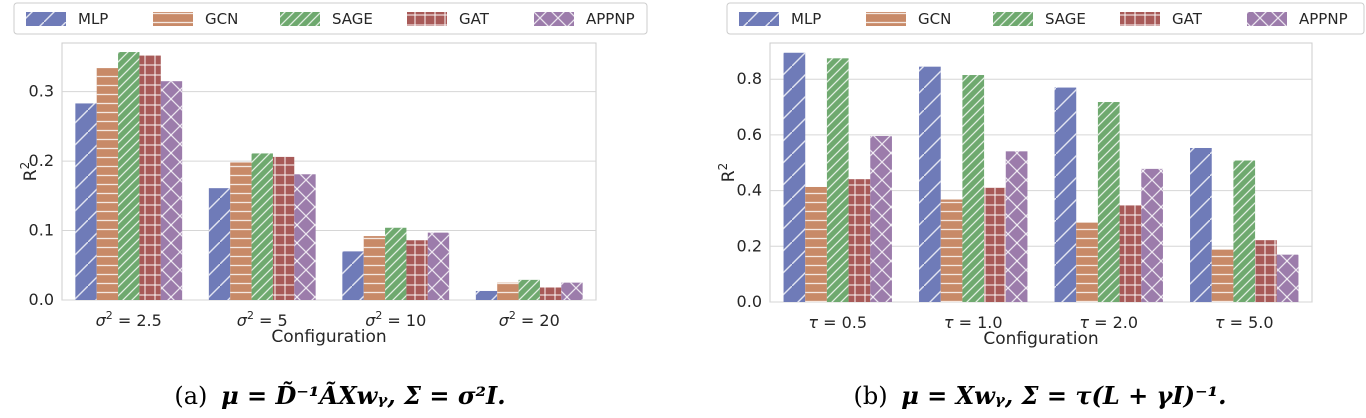 The image size is (1366, 418). What do you see at coordinates (1063, 395) in the screenshot?
I see `caption-b-math: μ = Xwᵧ, Σ = τ(L + γI)⁻¹.` at bounding box center [1063, 395].